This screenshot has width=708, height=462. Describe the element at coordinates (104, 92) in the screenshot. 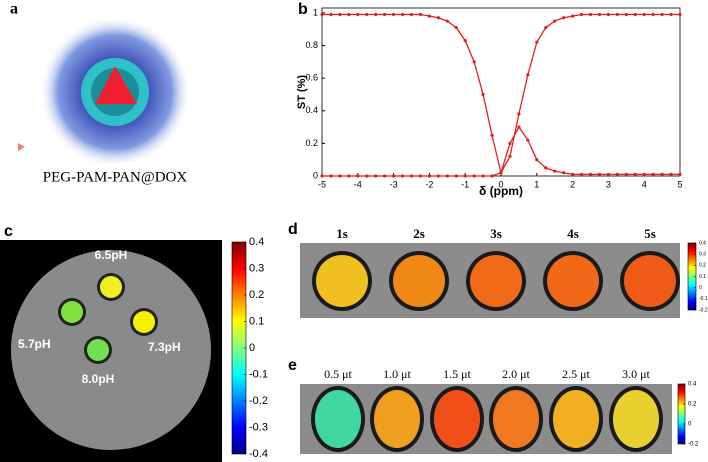

I see `nanoparticle-illustration` at that location.